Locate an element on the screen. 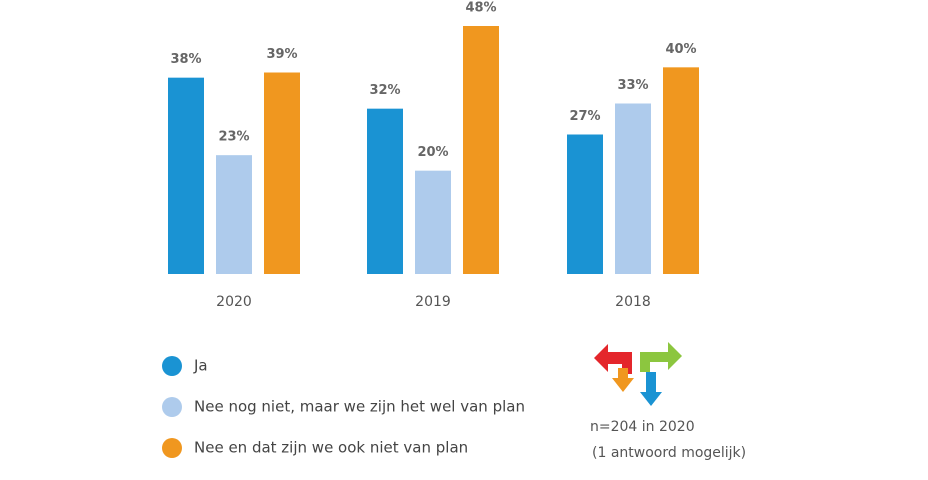  value-label: 40% is located at coordinates (680, 49).